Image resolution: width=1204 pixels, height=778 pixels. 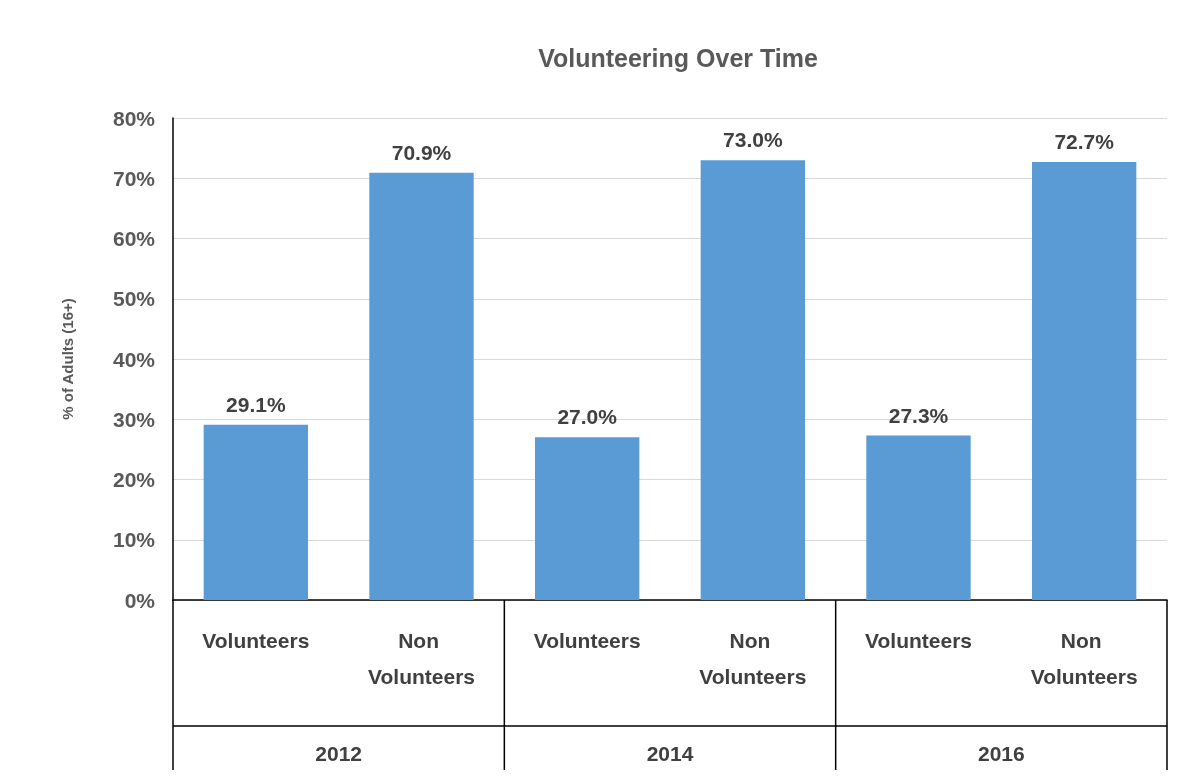 What do you see at coordinates (134, 299) in the screenshot?
I see `y-tick-label: 50%` at bounding box center [134, 299].